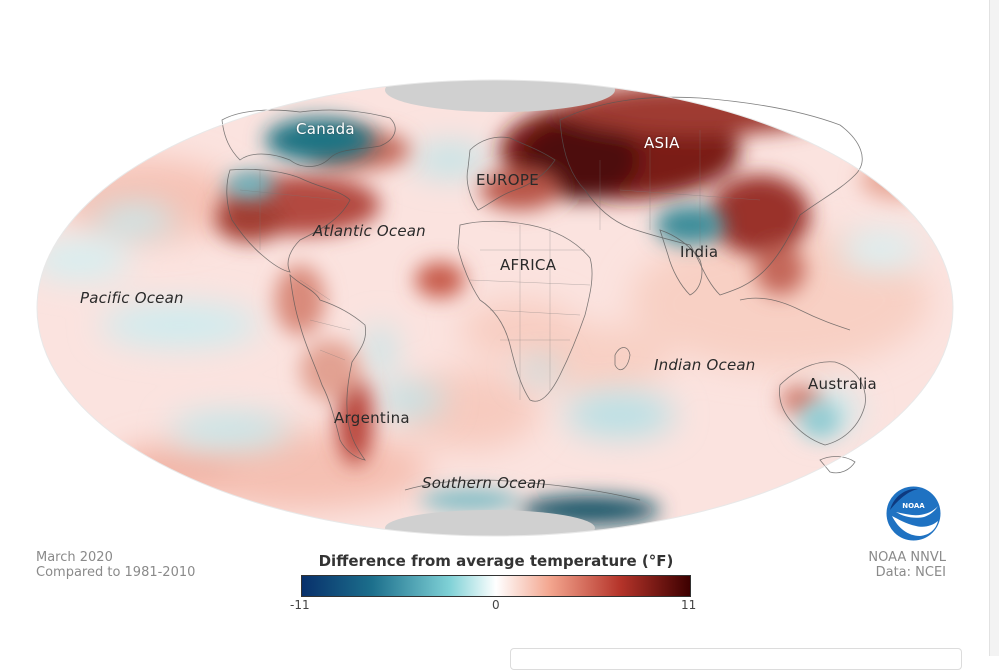 The width and height of the screenshot is (999, 670). What do you see at coordinates (325, 129) in the screenshot?
I see `label-canada: Canada` at bounding box center [325, 129].